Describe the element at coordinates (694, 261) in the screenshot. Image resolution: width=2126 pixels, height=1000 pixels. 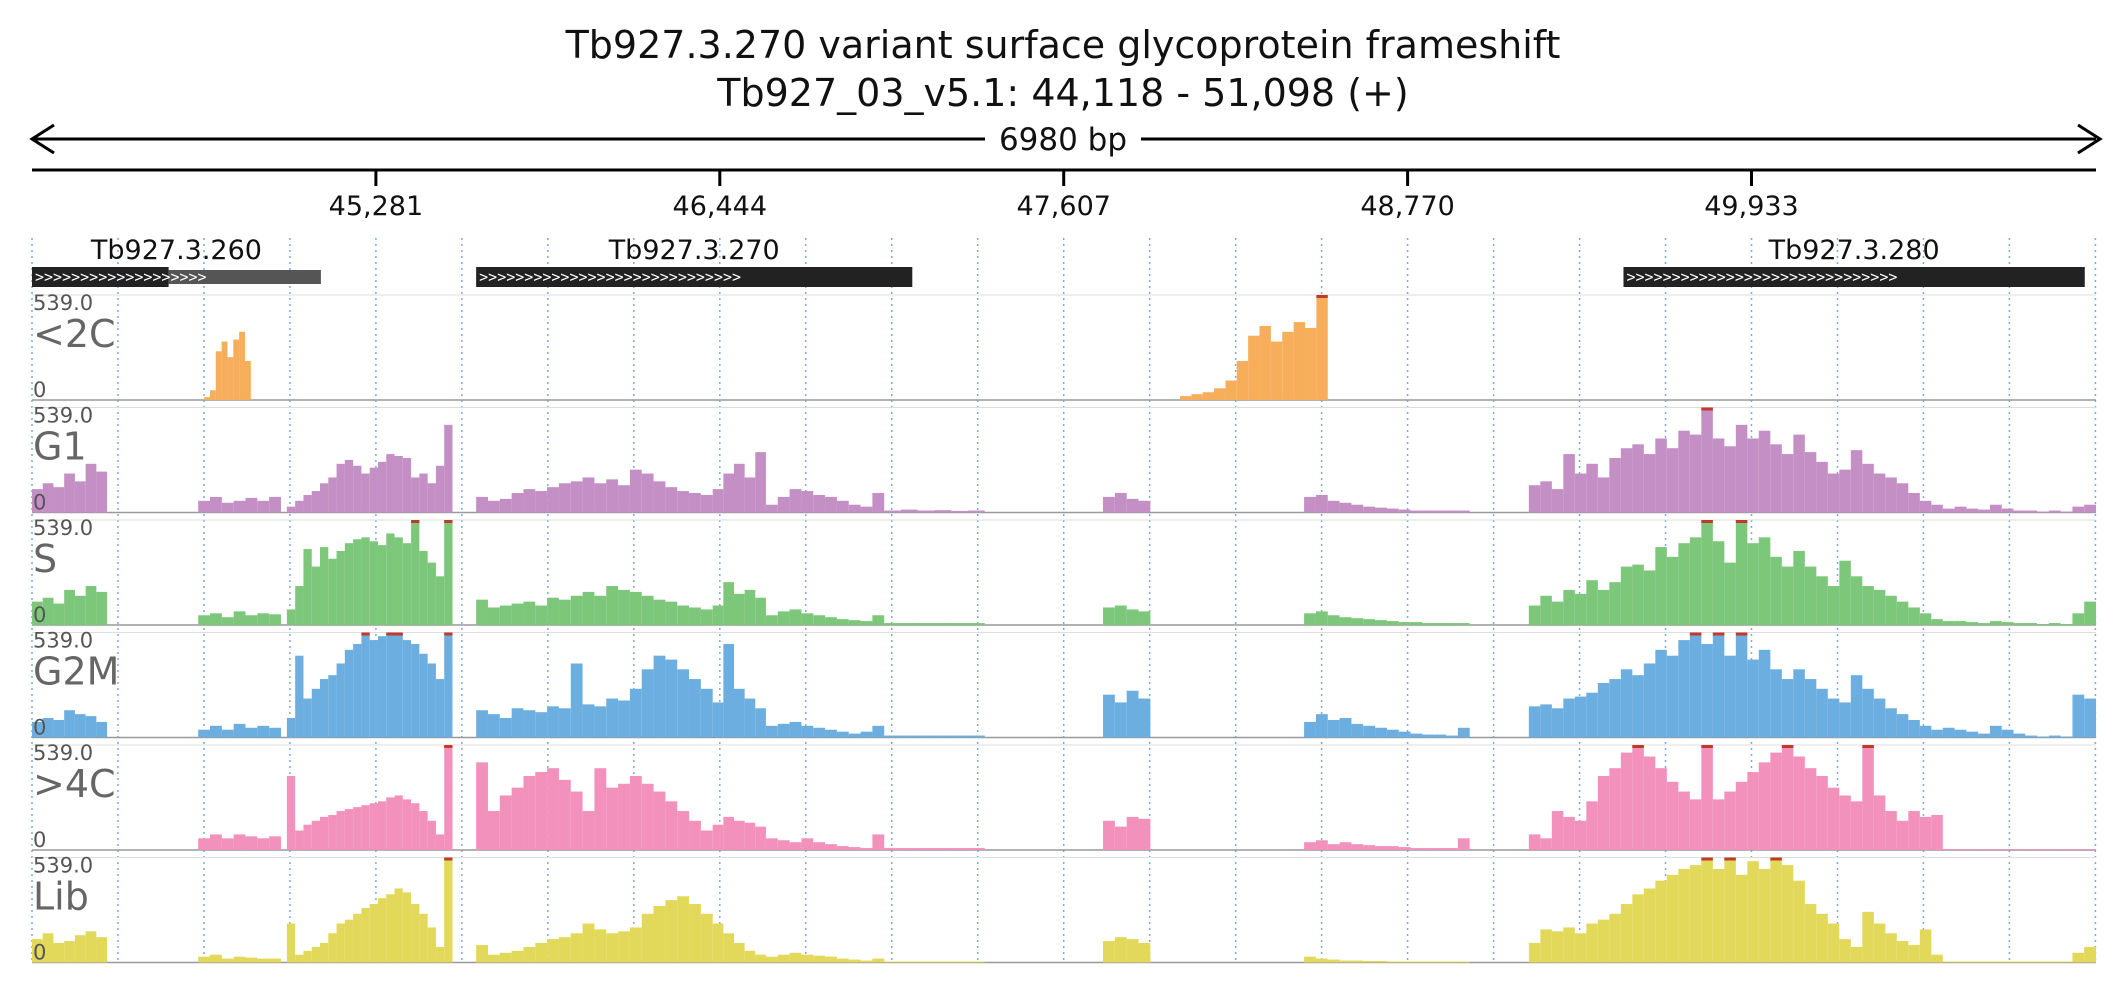
I see `gene-Tb927.3.270: >>>>>>>>>>>>>>>>>>>>>>>>>>>>> Tb927.3.270` at that location.